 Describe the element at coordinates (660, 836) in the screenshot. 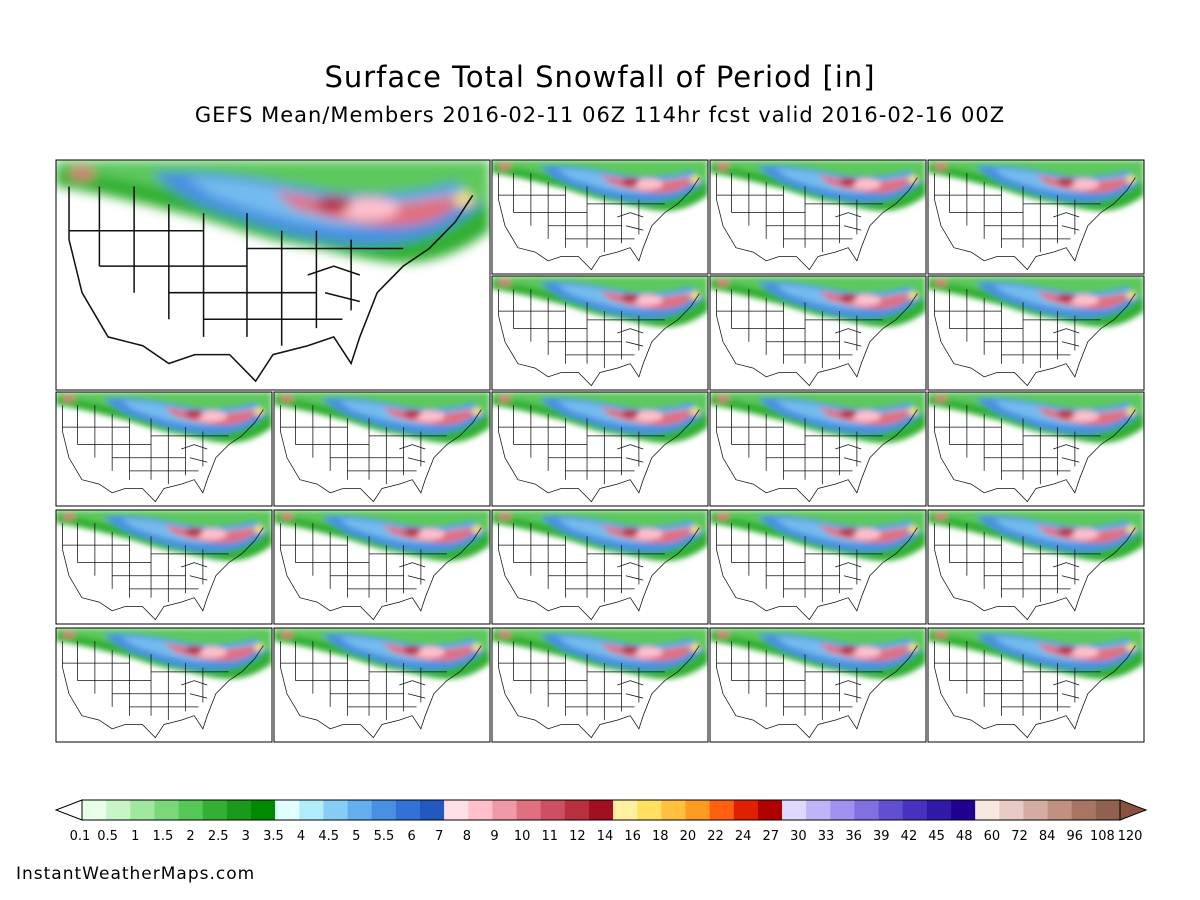

I see `legend-tick-label: 18` at that location.